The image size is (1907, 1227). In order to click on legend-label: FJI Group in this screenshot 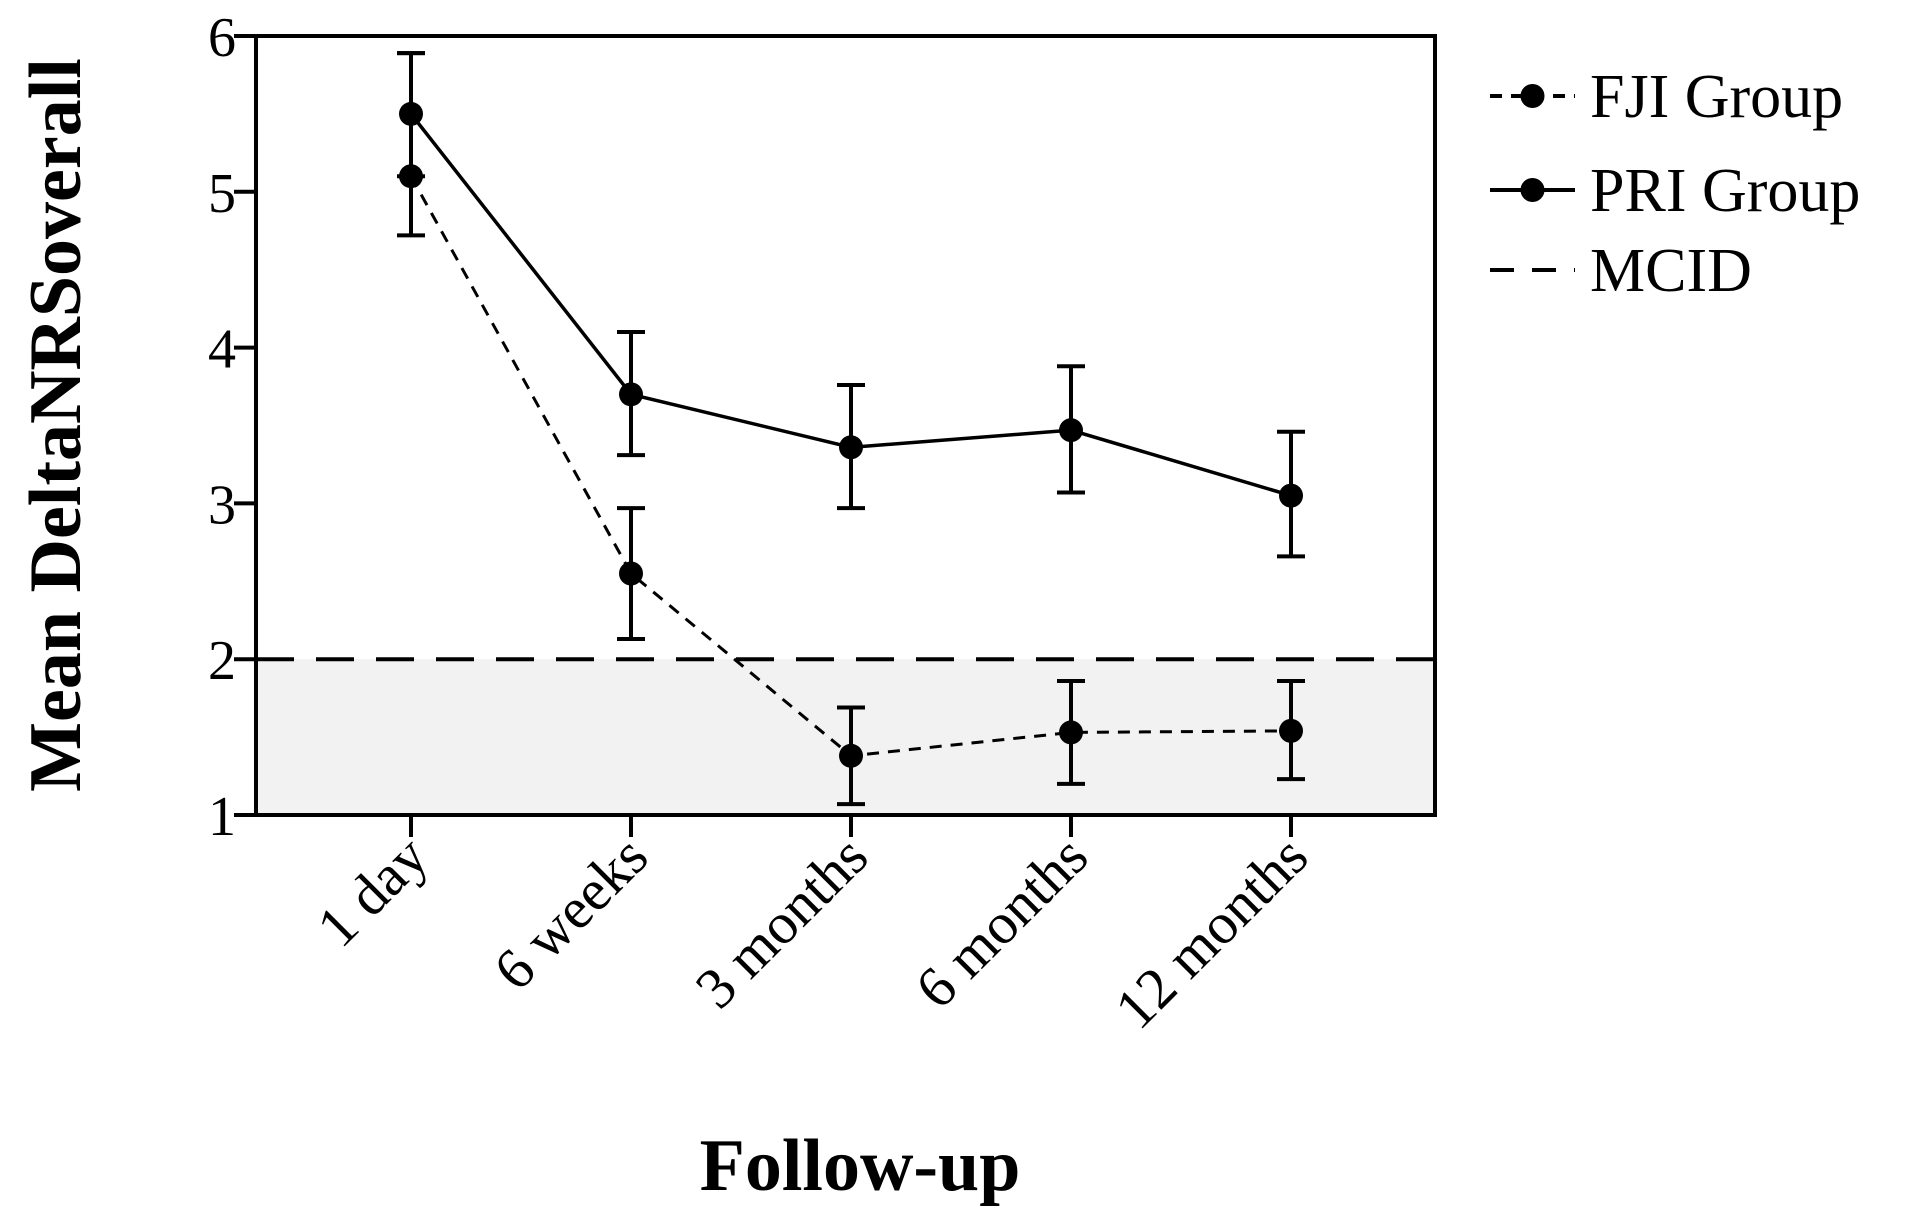, I will do `click(1716, 97)`.